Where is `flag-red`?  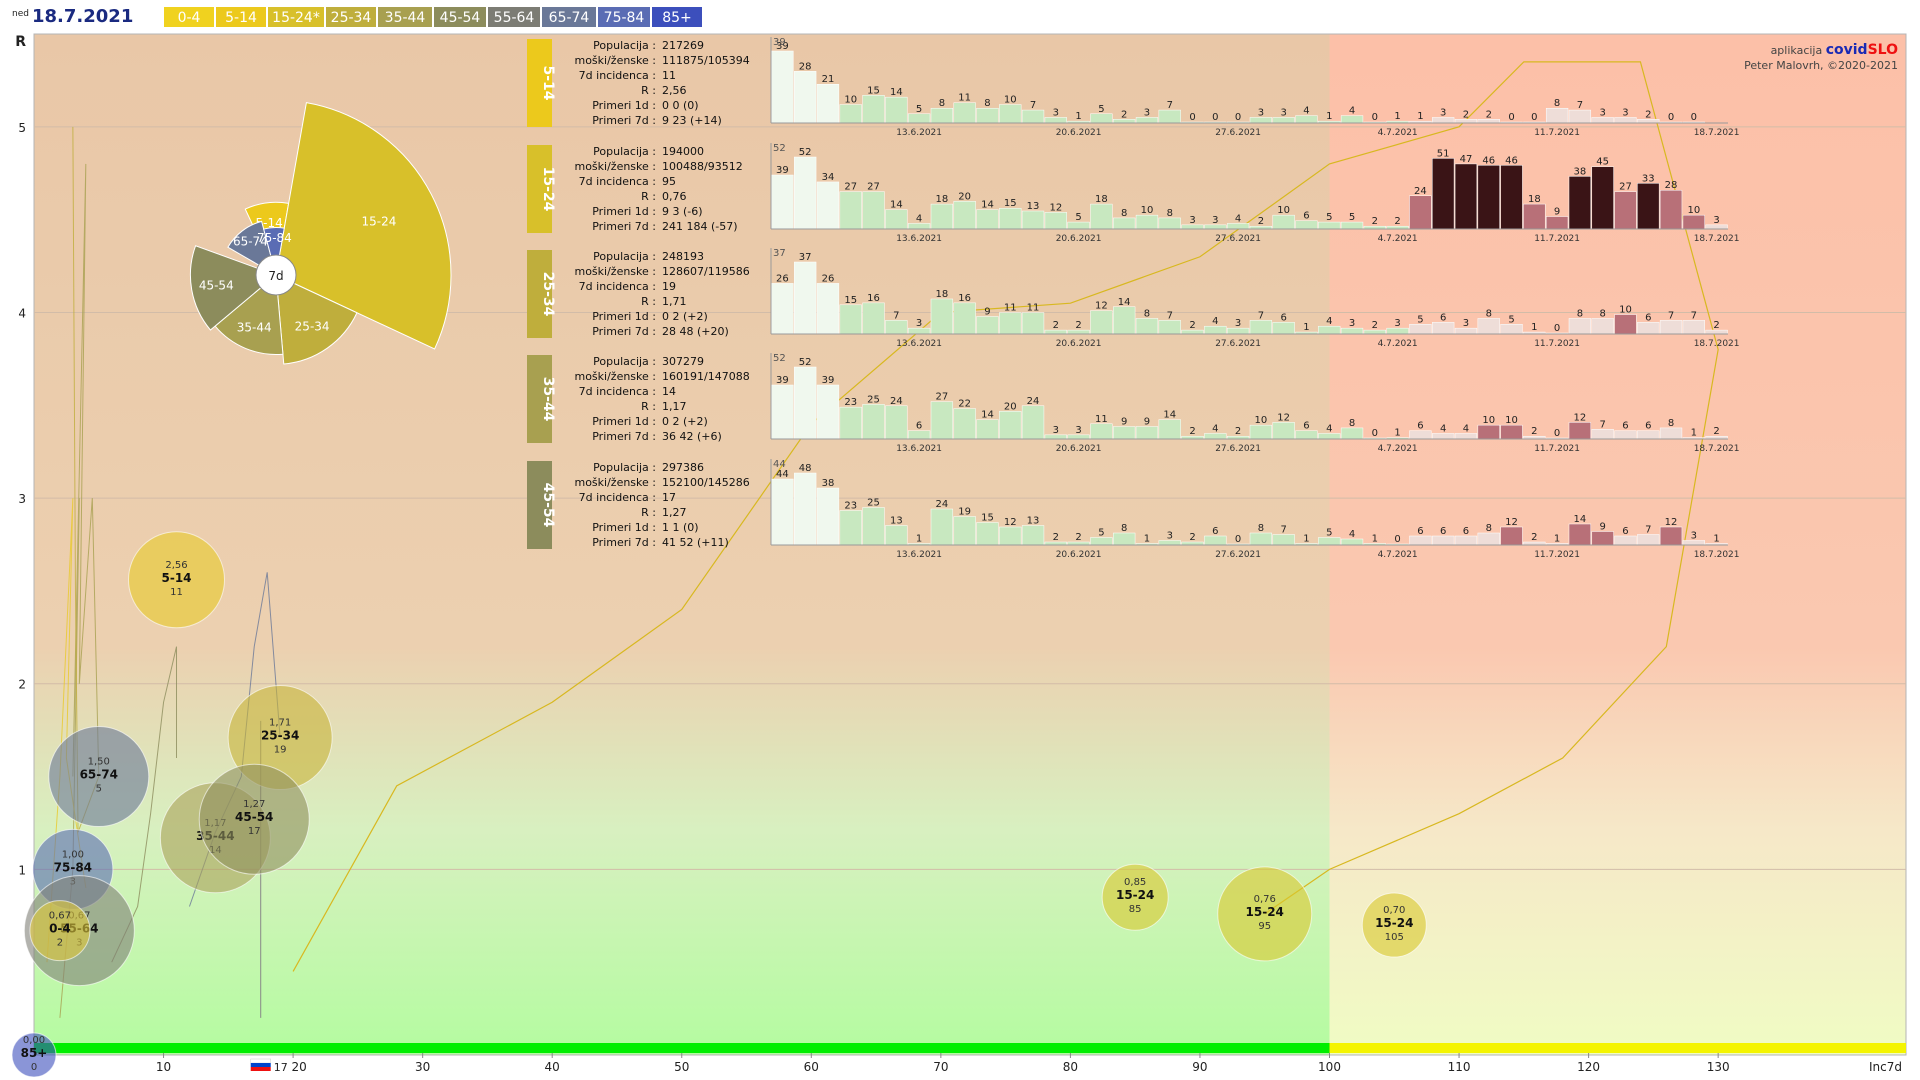
flag-red is located at coordinates (260, 1069).